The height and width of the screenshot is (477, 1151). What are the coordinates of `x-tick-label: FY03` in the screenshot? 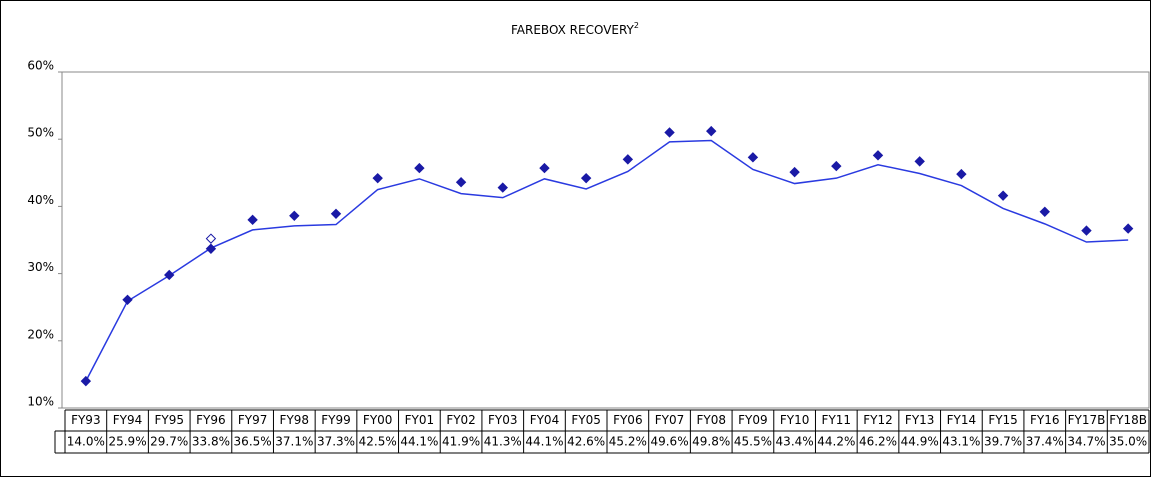 It's located at (503, 420).